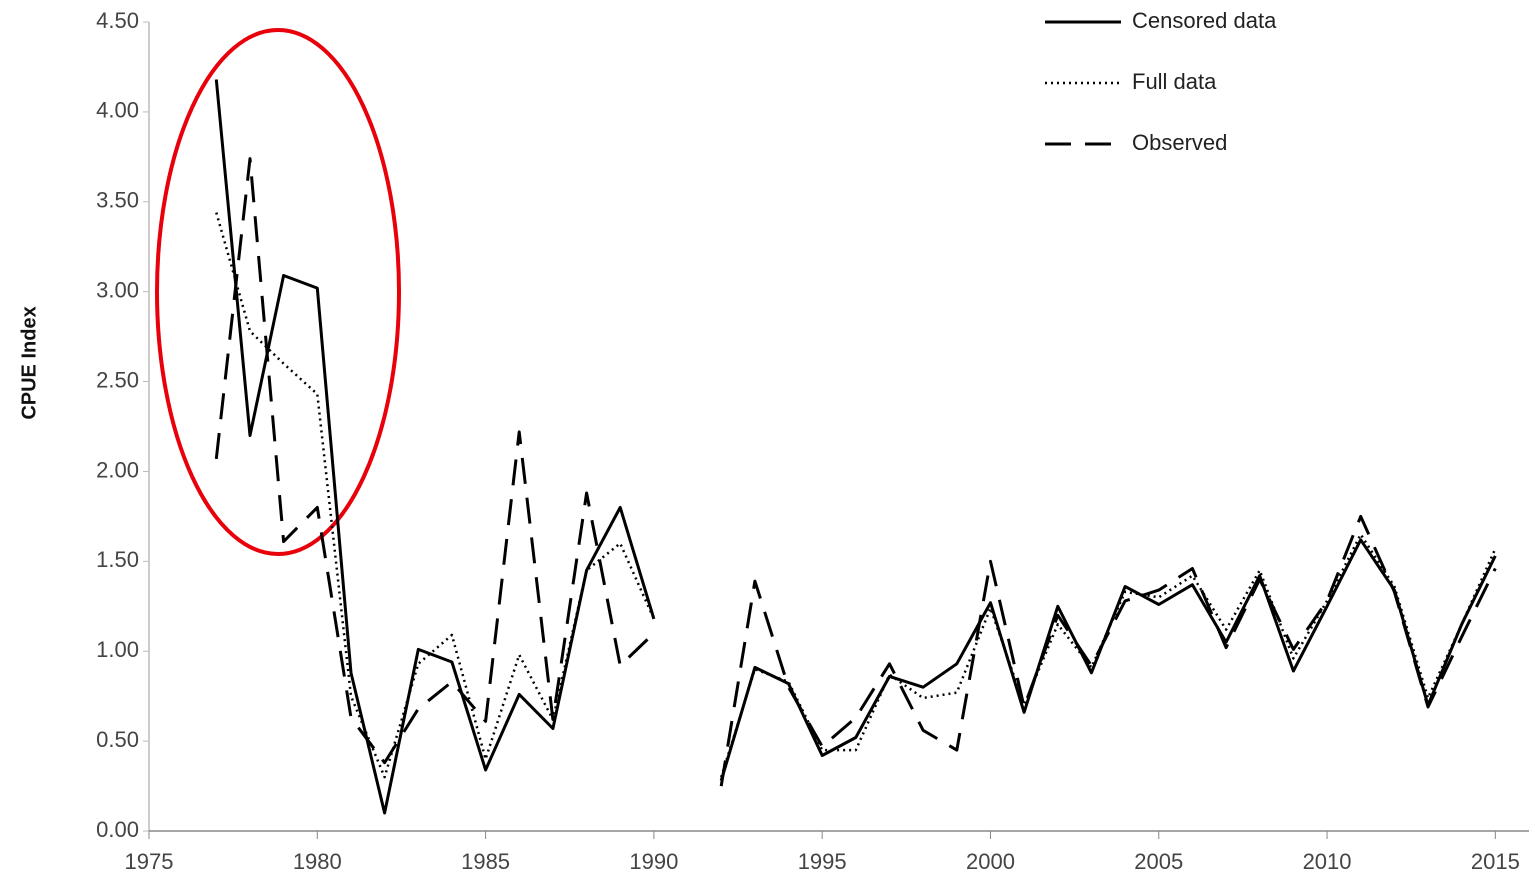 This screenshot has height=887, width=1535. Describe the element at coordinates (117, 200) in the screenshot. I see `y-tick-label: 3.50` at that location.